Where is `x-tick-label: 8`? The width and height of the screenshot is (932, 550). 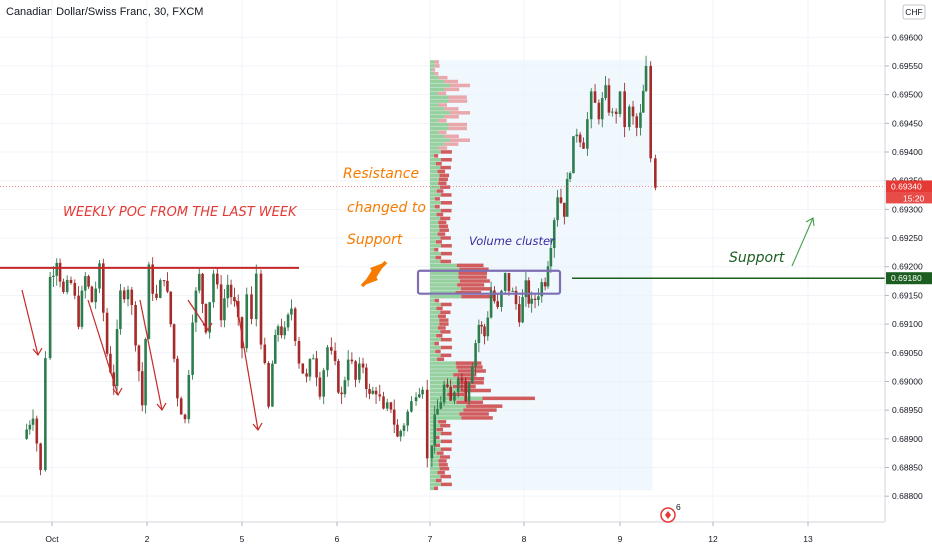 x-tick-label: 8 is located at coordinates (524, 539).